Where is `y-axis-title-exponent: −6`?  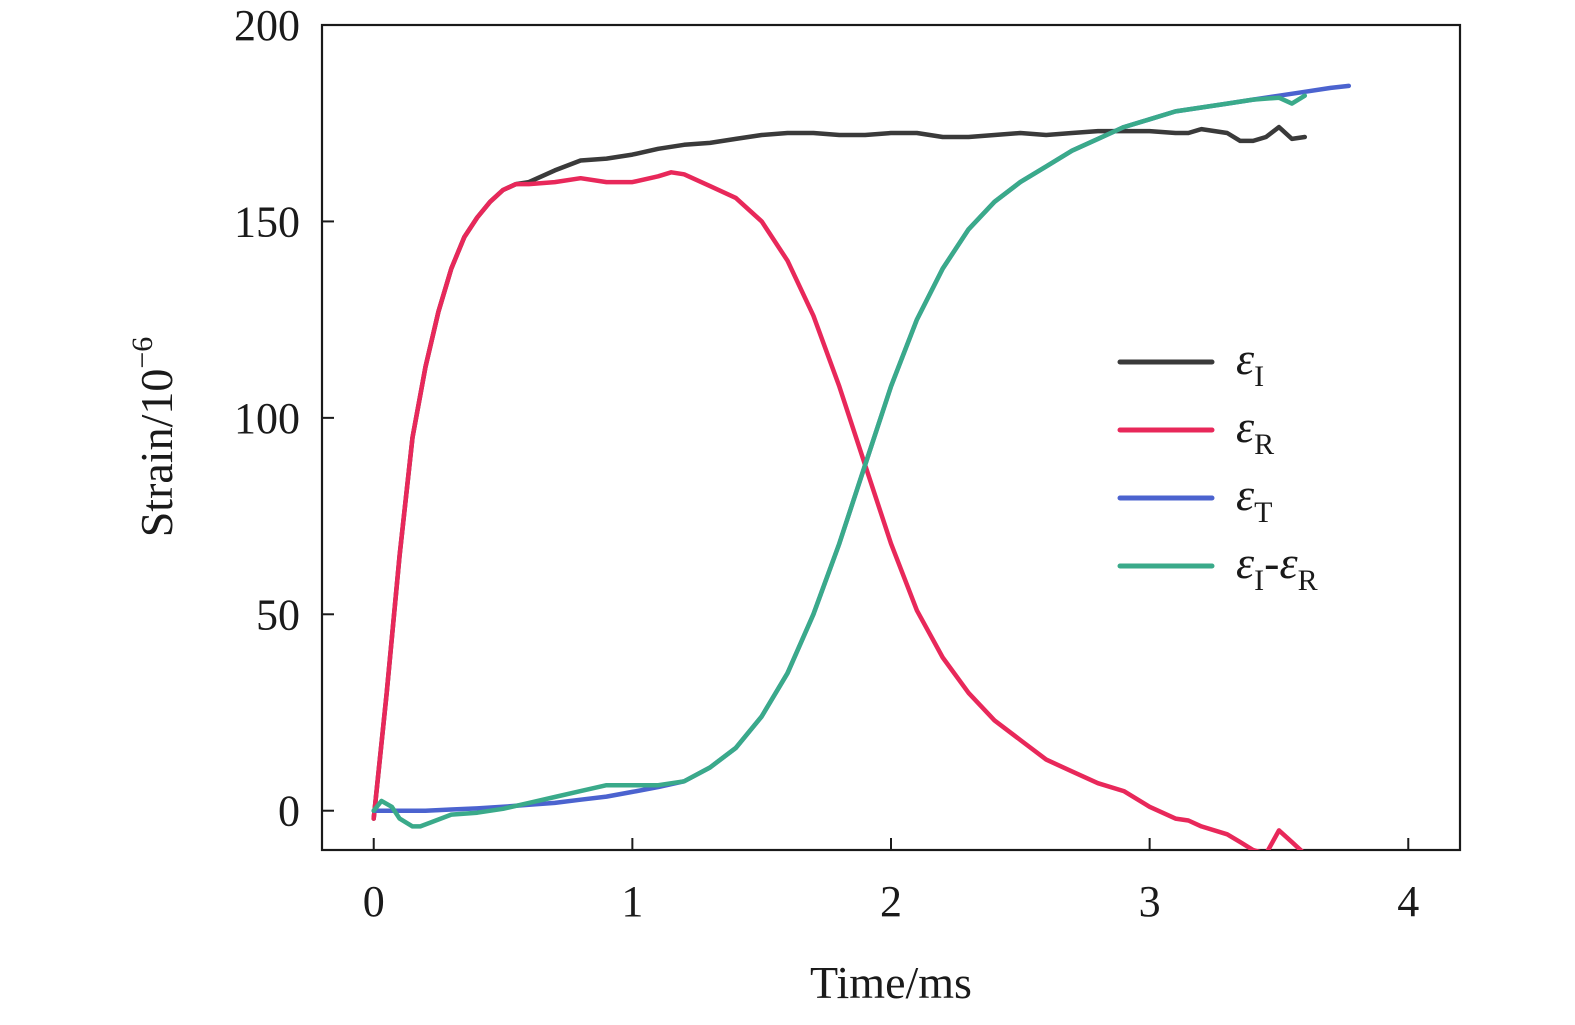
y-axis-title-exponent: −6 is located at coordinates (142, 353).